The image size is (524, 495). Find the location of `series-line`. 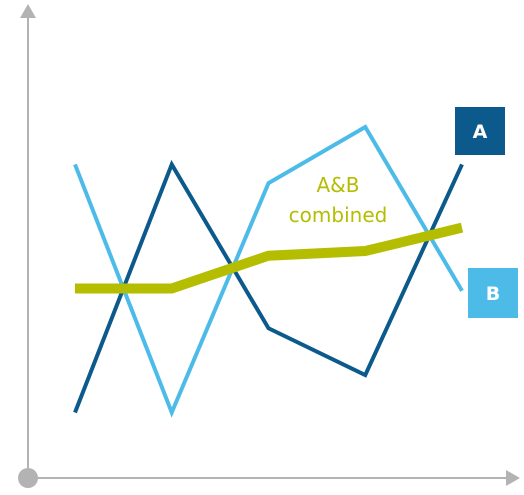

series-line is located at coordinates (269, 258).